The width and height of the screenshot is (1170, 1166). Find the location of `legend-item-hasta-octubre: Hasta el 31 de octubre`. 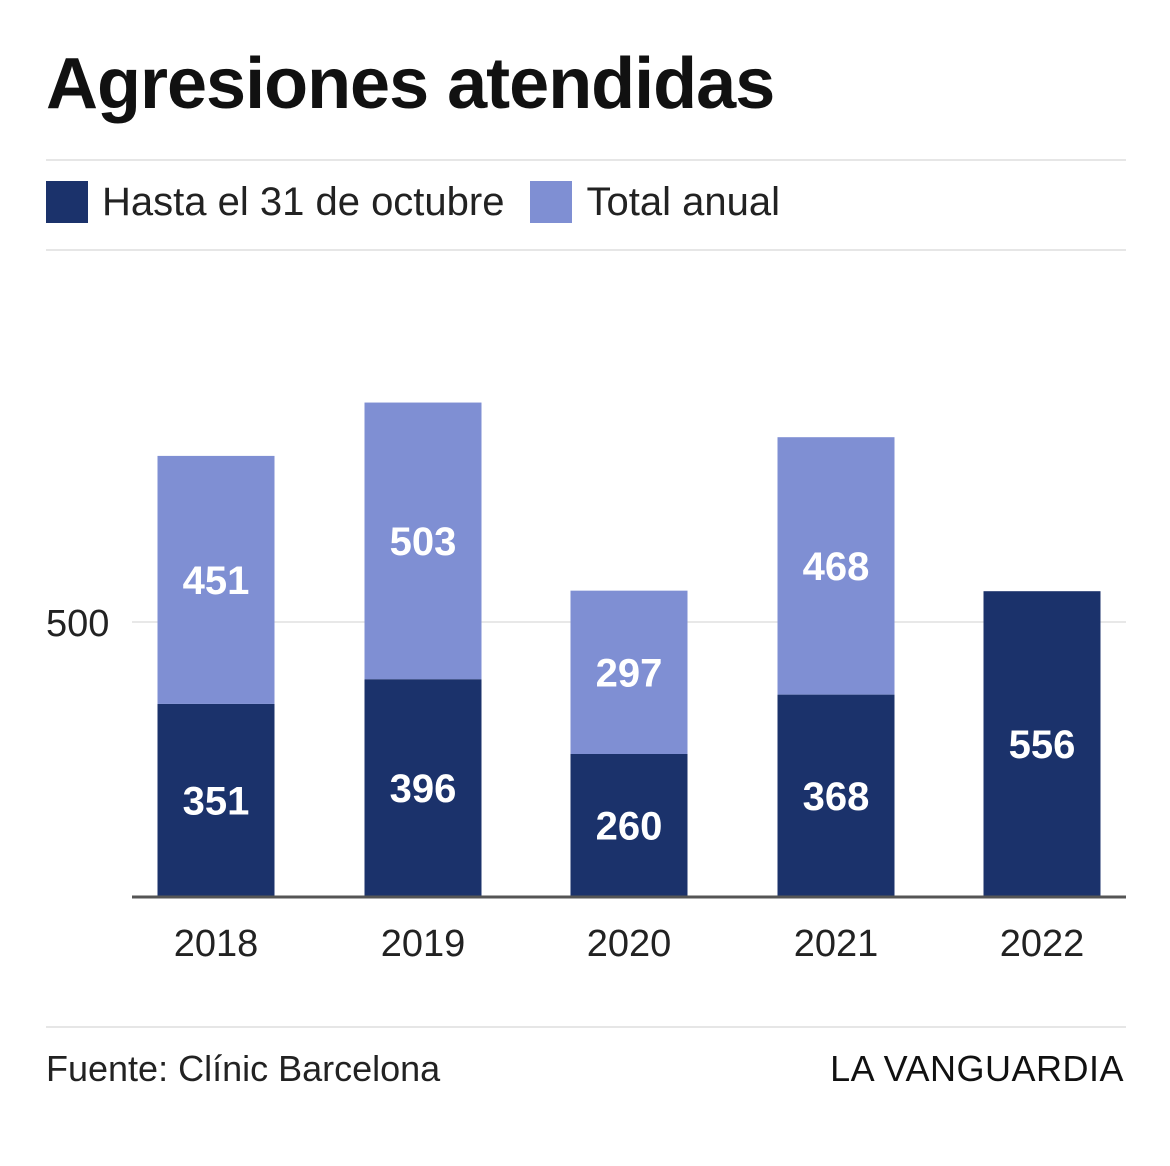

legend-item-hasta-octubre: Hasta el 31 de octubre is located at coordinates (275, 202).